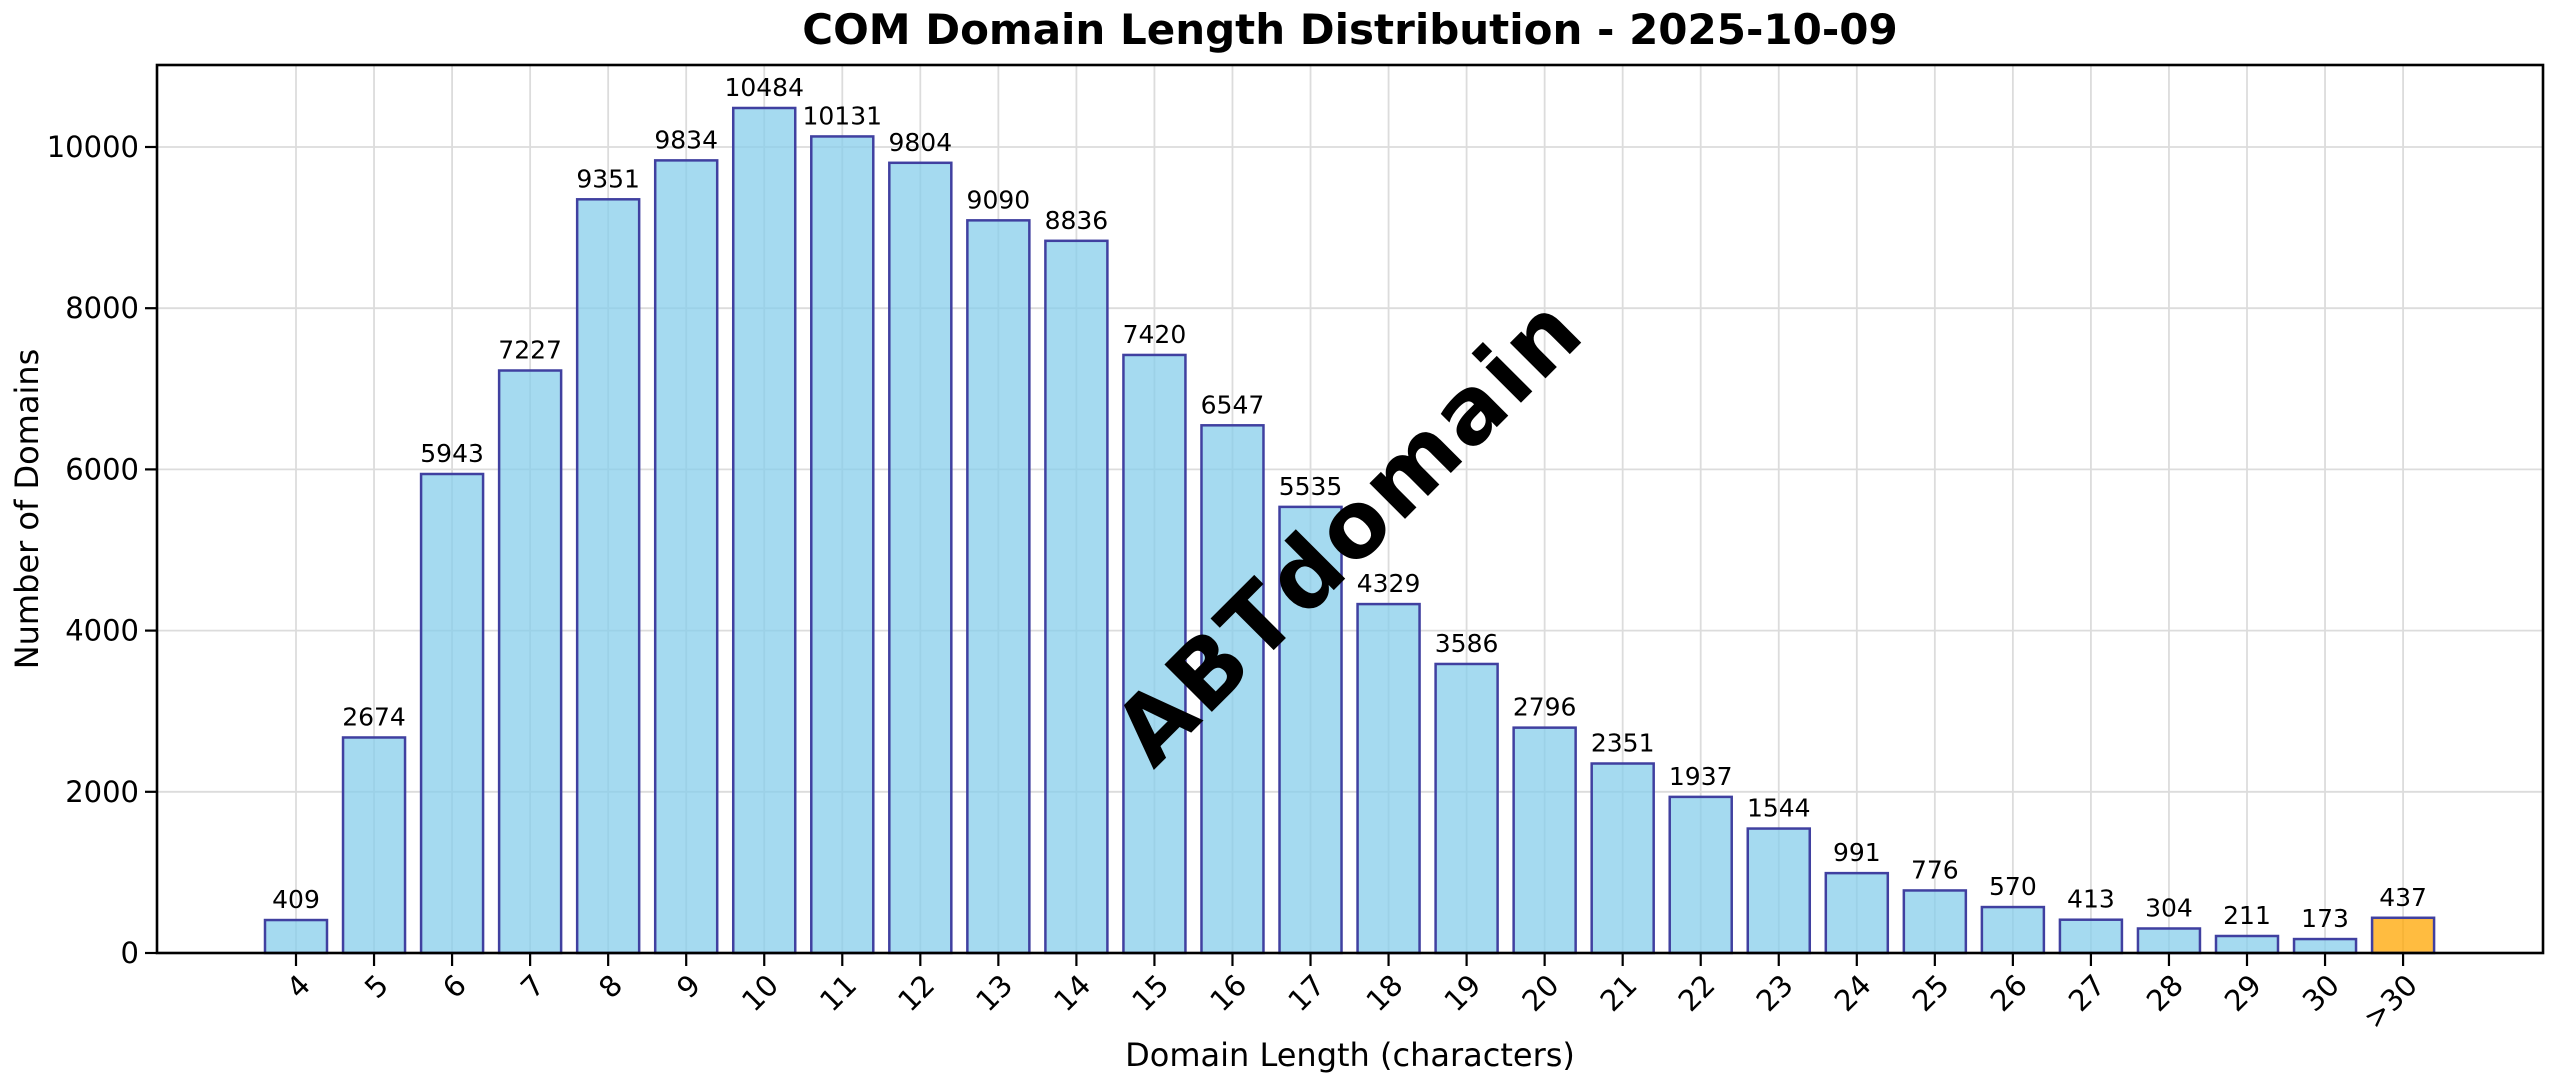  What do you see at coordinates (999, 199) in the screenshot?
I see `bar-value-label: 9090` at bounding box center [999, 199].